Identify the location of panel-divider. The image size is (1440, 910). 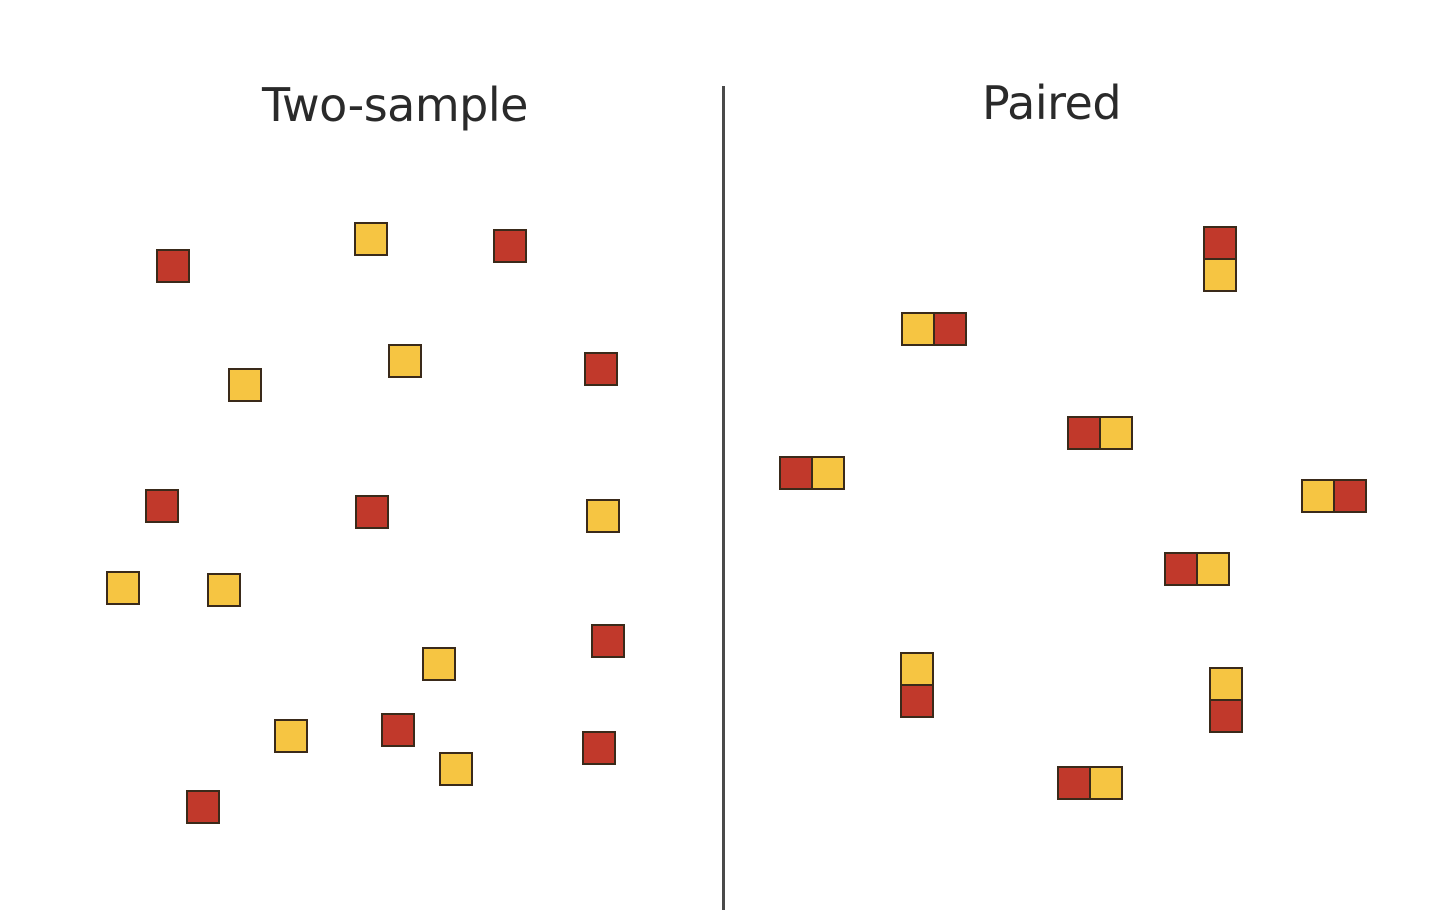
(723, 498).